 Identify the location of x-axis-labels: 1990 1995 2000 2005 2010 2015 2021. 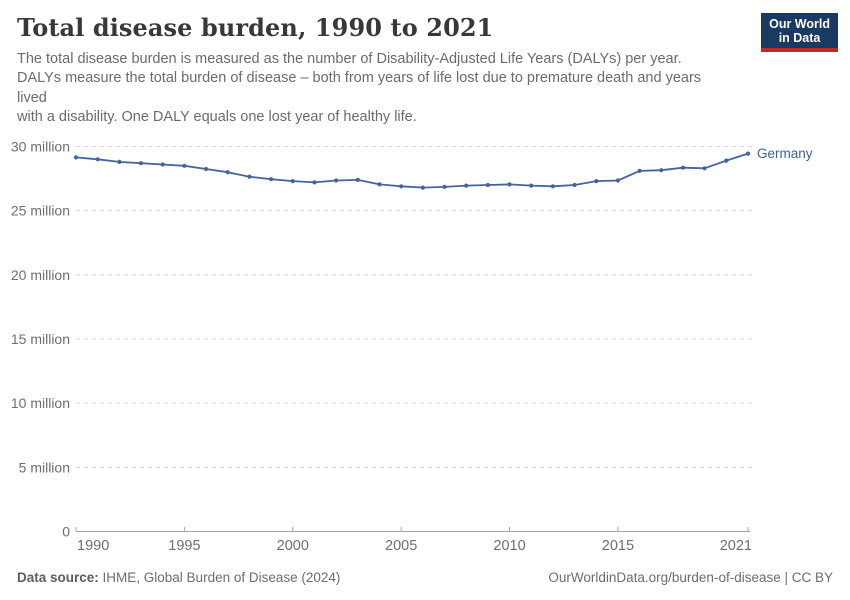
(414, 546).